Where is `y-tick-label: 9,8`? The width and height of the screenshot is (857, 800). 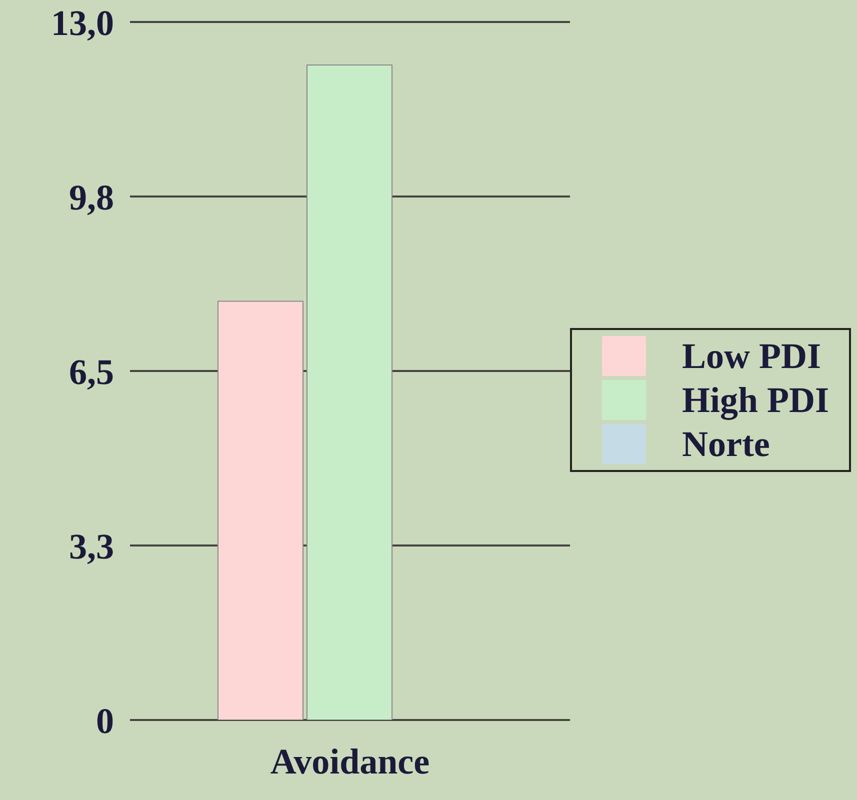 y-tick-label: 9,8 is located at coordinates (91, 197).